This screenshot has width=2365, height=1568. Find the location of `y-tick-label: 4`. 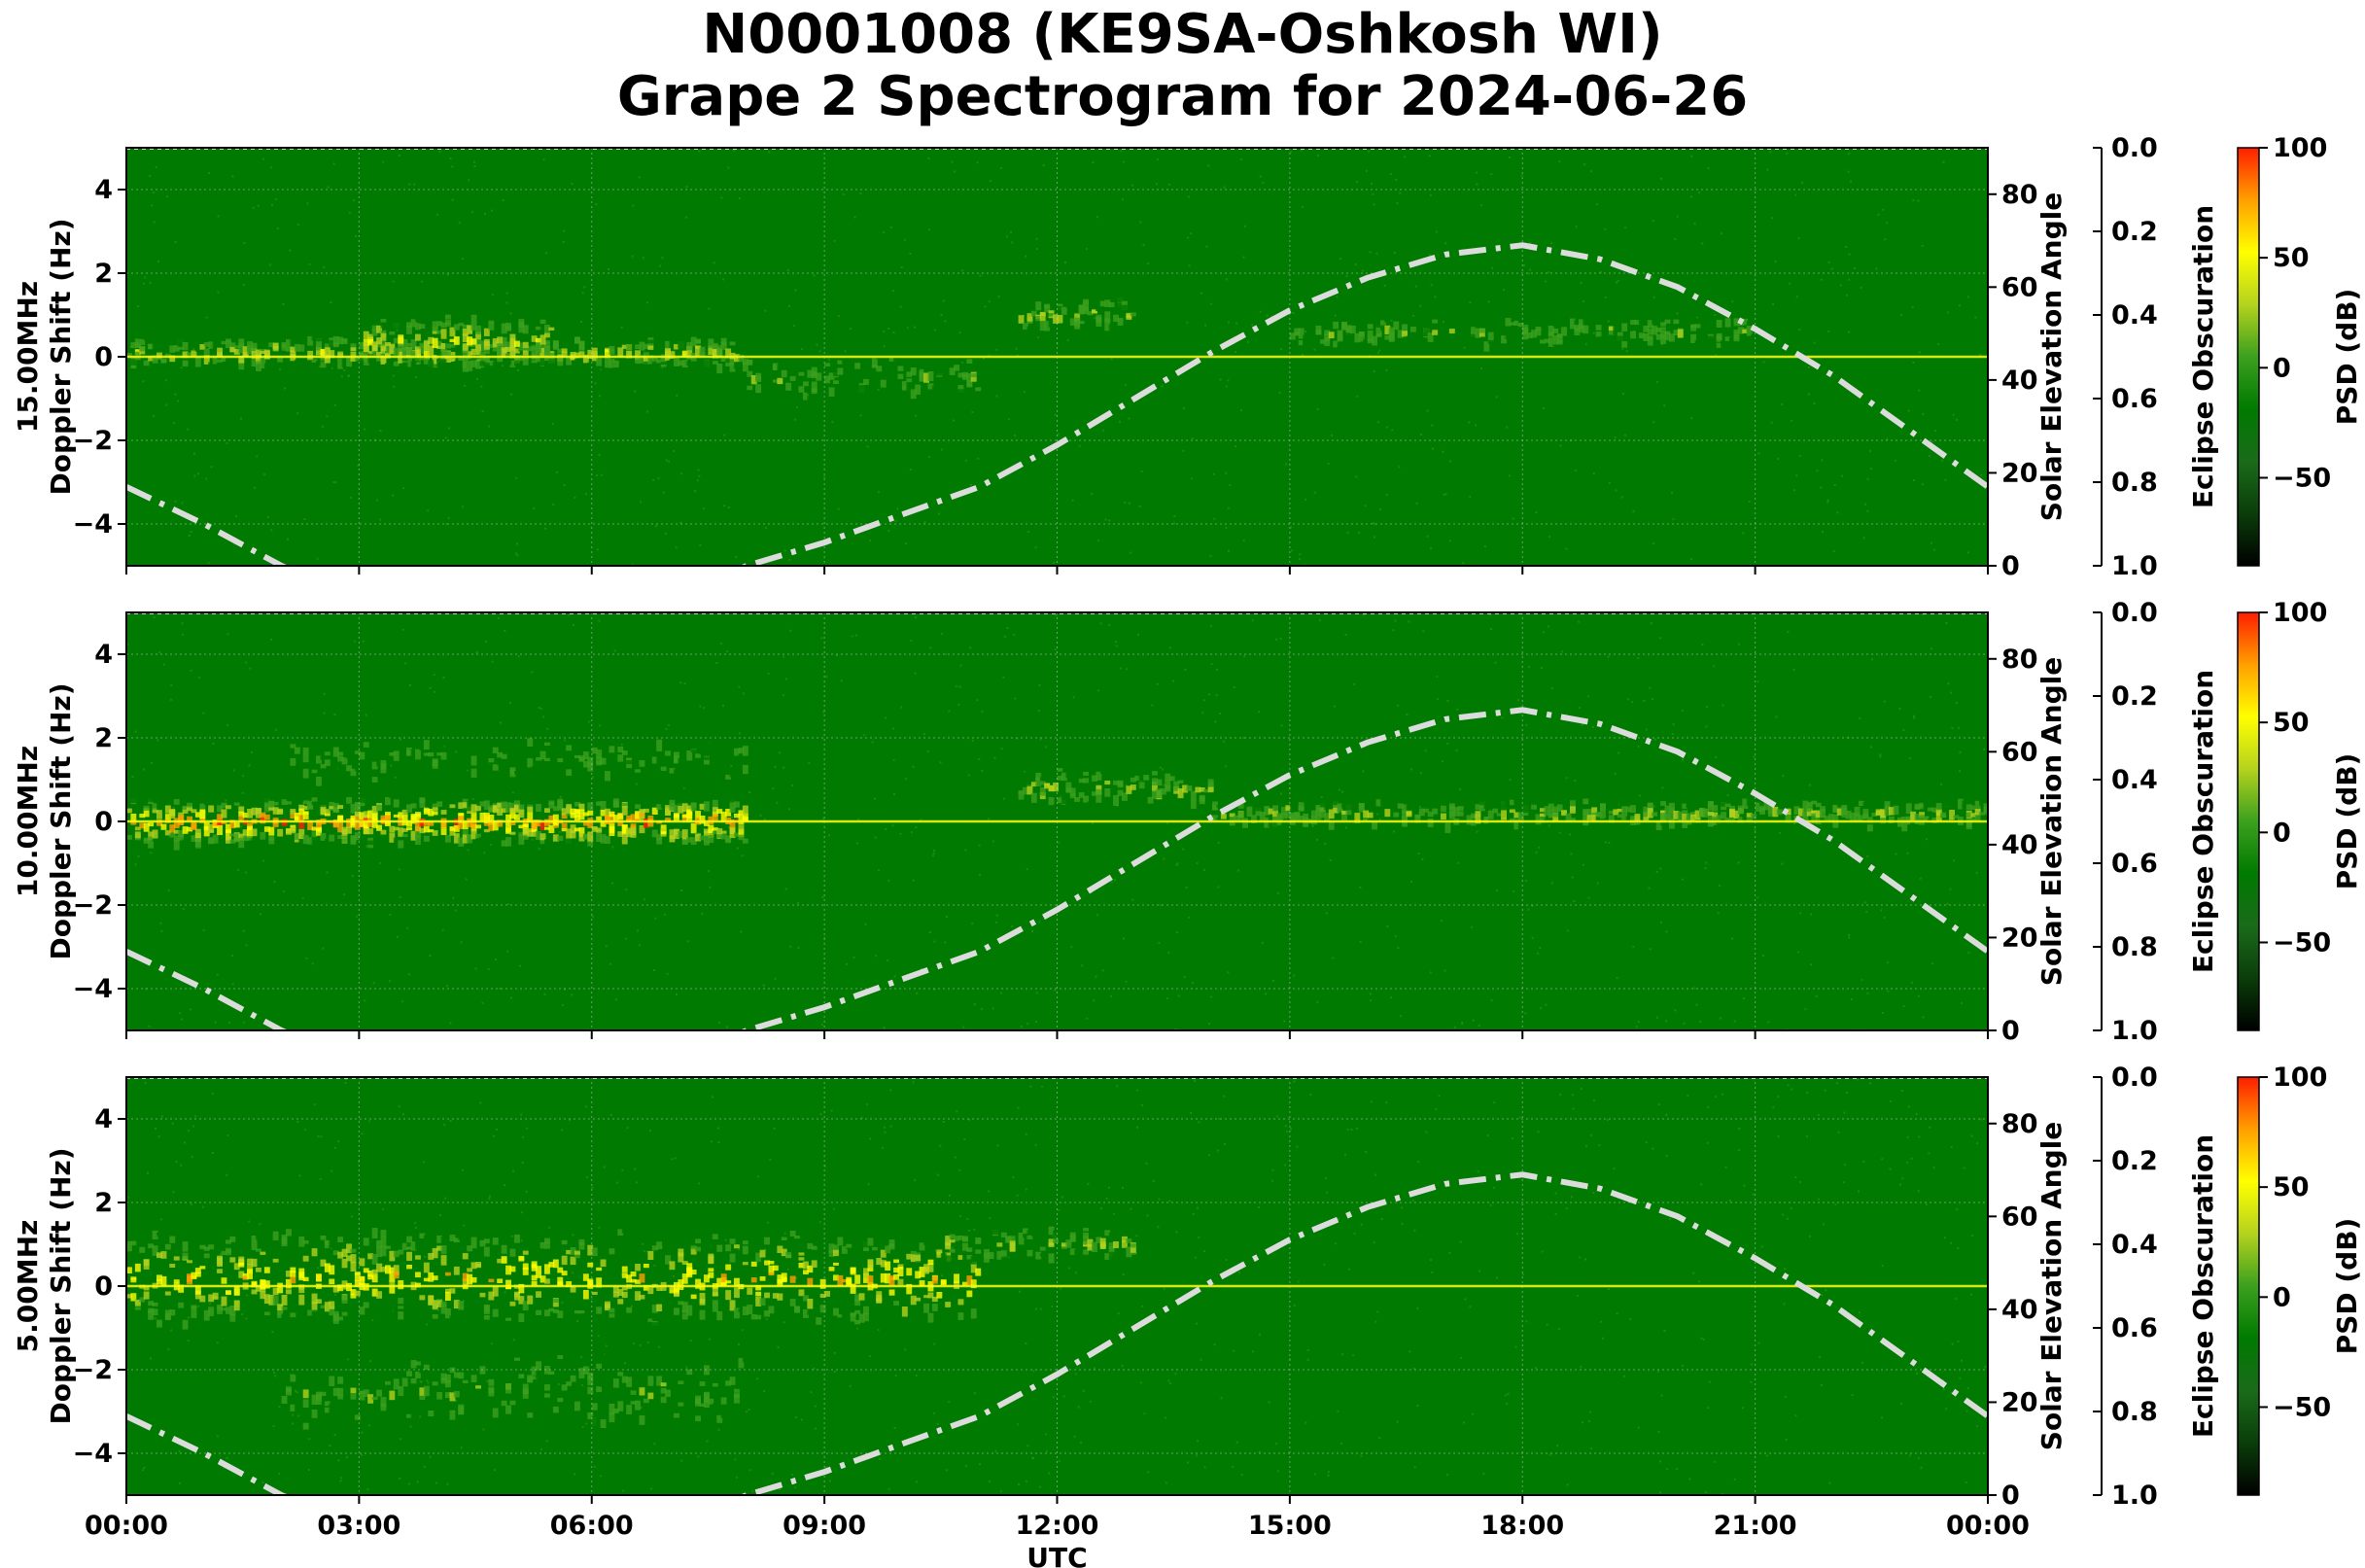

y-tick-label: 4 is located at coordinates (103, 190).